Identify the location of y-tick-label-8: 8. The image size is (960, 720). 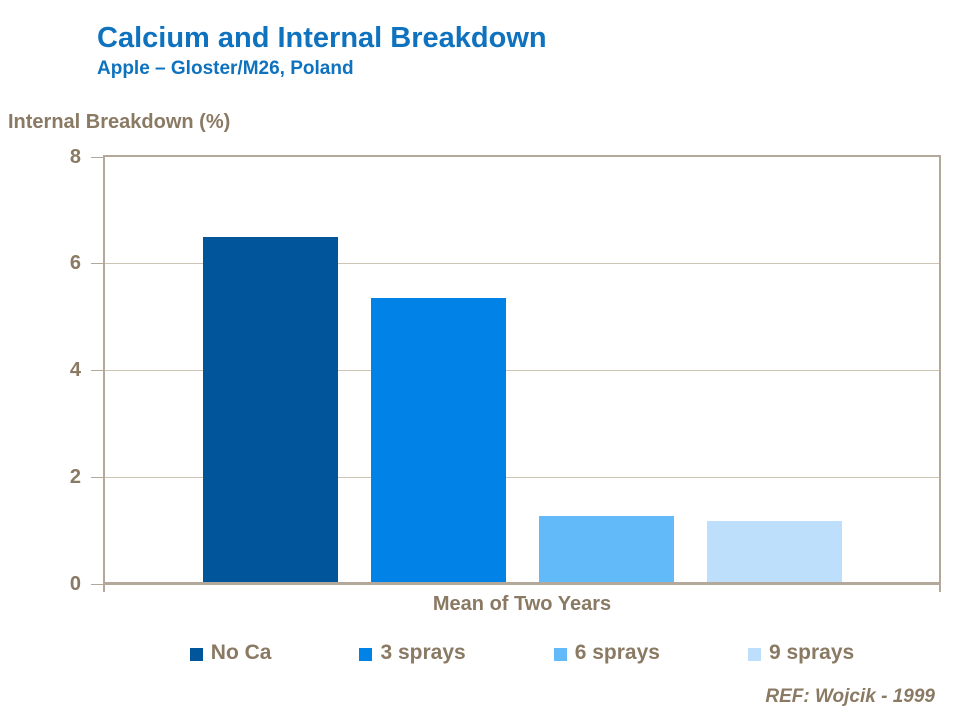
(75, 156).